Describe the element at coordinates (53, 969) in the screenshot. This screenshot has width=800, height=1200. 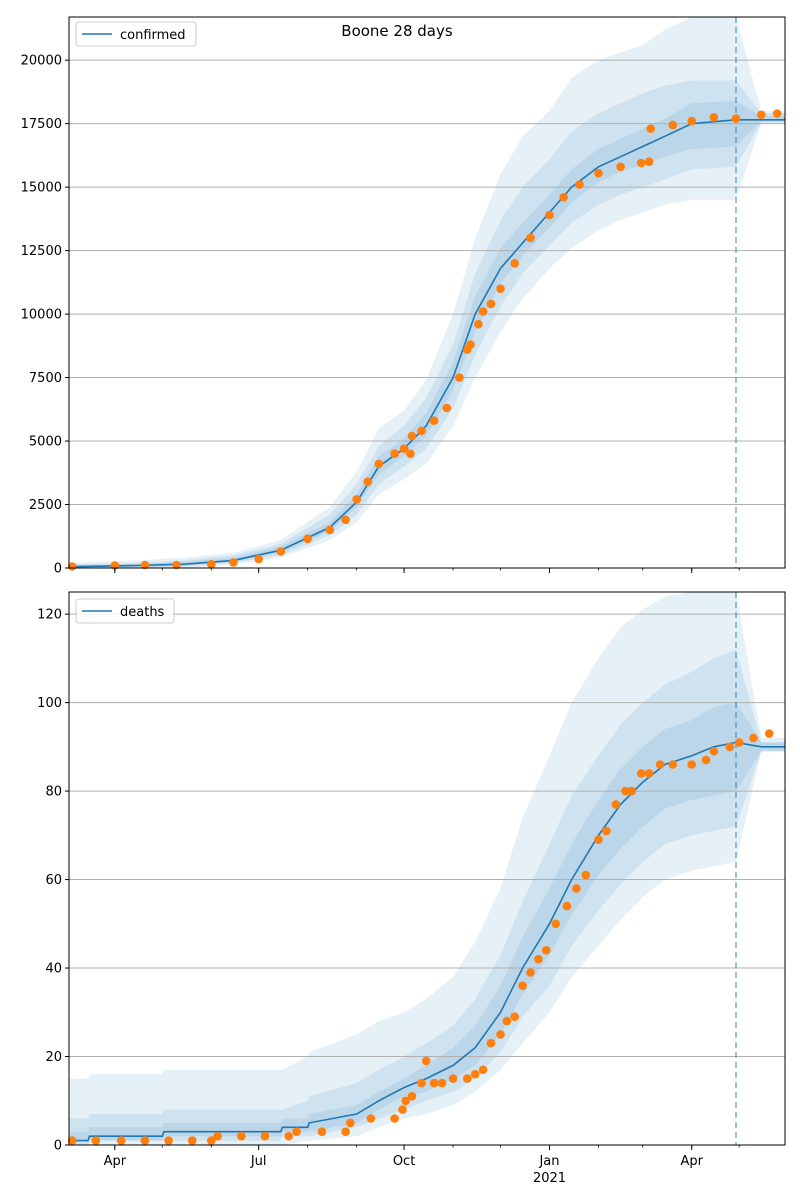
I see `deaths-ytick-label-2: 40` at that location.